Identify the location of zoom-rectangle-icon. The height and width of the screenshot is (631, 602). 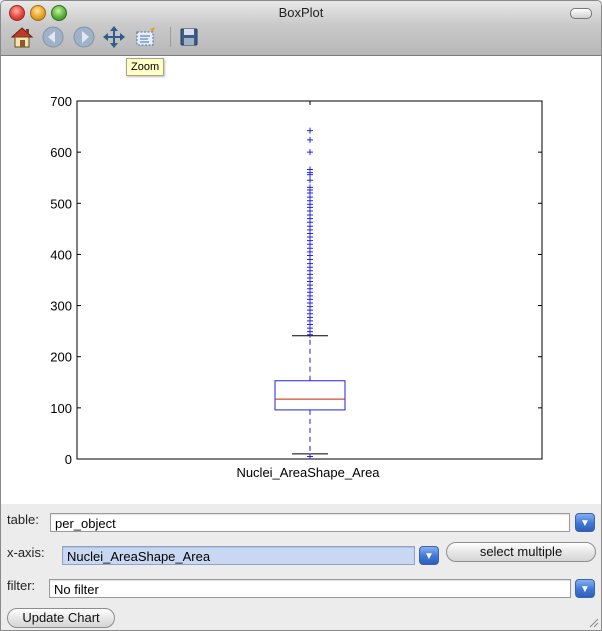
(146, 37).